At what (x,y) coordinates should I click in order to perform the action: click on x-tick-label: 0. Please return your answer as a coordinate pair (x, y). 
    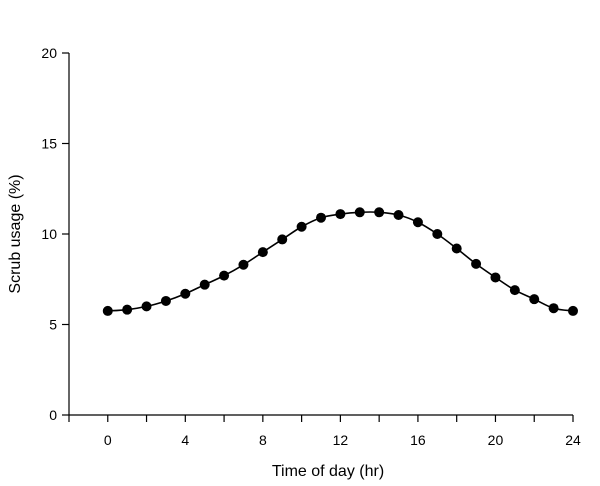
    Looking at the image, I should click on (108, 440).